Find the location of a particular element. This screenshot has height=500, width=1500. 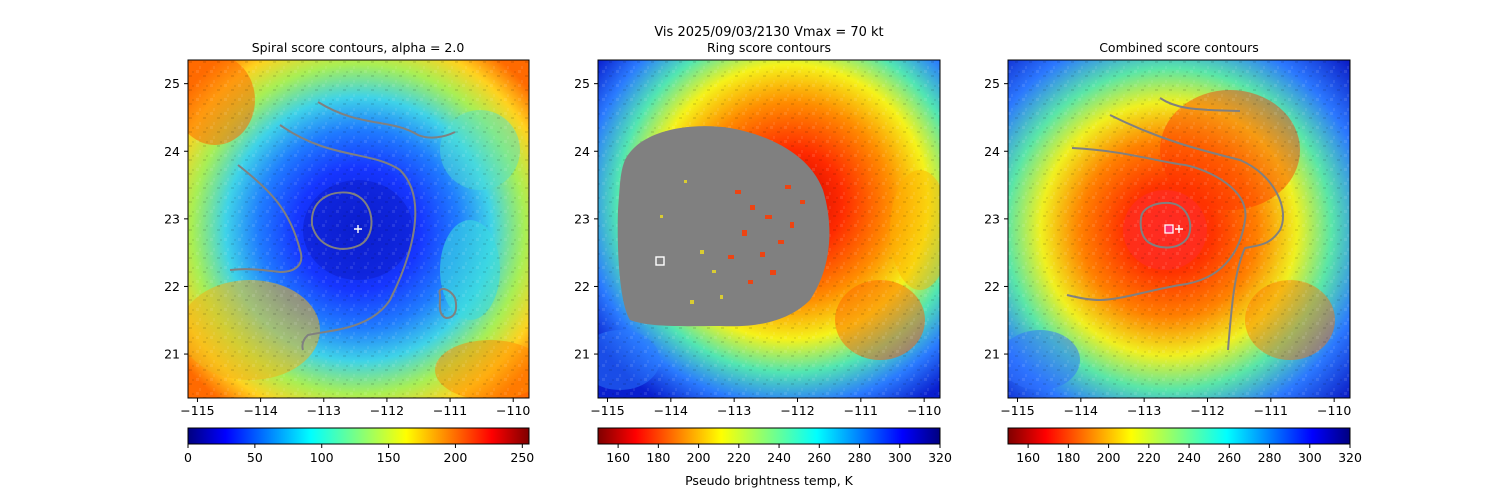

colorbar-tick-label: 250 is located at coordinates (522, 457).